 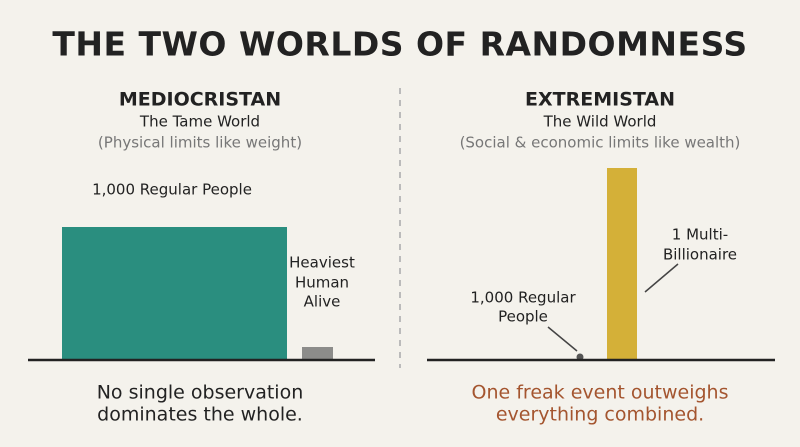 What do you see at coordinates (523, 298) in the screenshot?
I see `label: 1,000 Regular` at bounding box center [523, 298].